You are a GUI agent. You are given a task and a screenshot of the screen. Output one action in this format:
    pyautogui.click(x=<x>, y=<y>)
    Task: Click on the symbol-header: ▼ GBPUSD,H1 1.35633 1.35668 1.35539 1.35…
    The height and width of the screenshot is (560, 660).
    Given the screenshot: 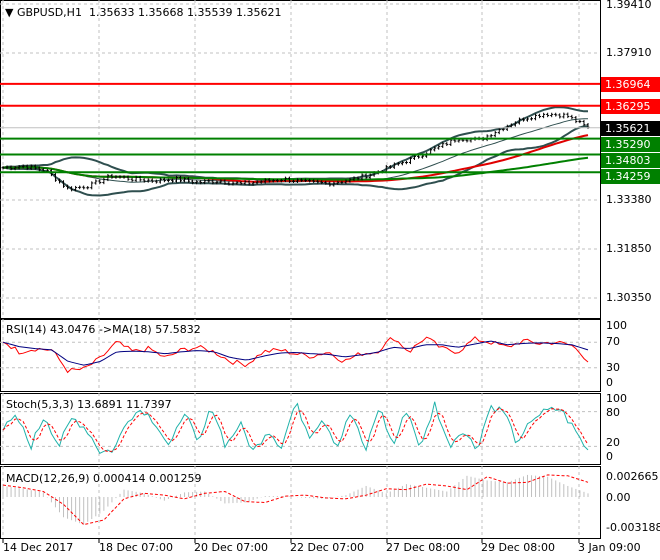 What is the action you would take?
    pyautogui.click(x=143, y=12)
    